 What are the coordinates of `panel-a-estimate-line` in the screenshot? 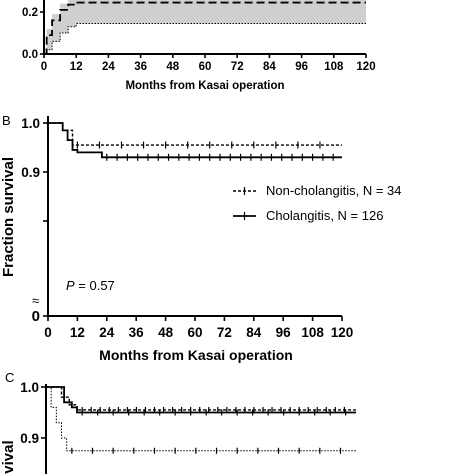 It's located at (205, 28).